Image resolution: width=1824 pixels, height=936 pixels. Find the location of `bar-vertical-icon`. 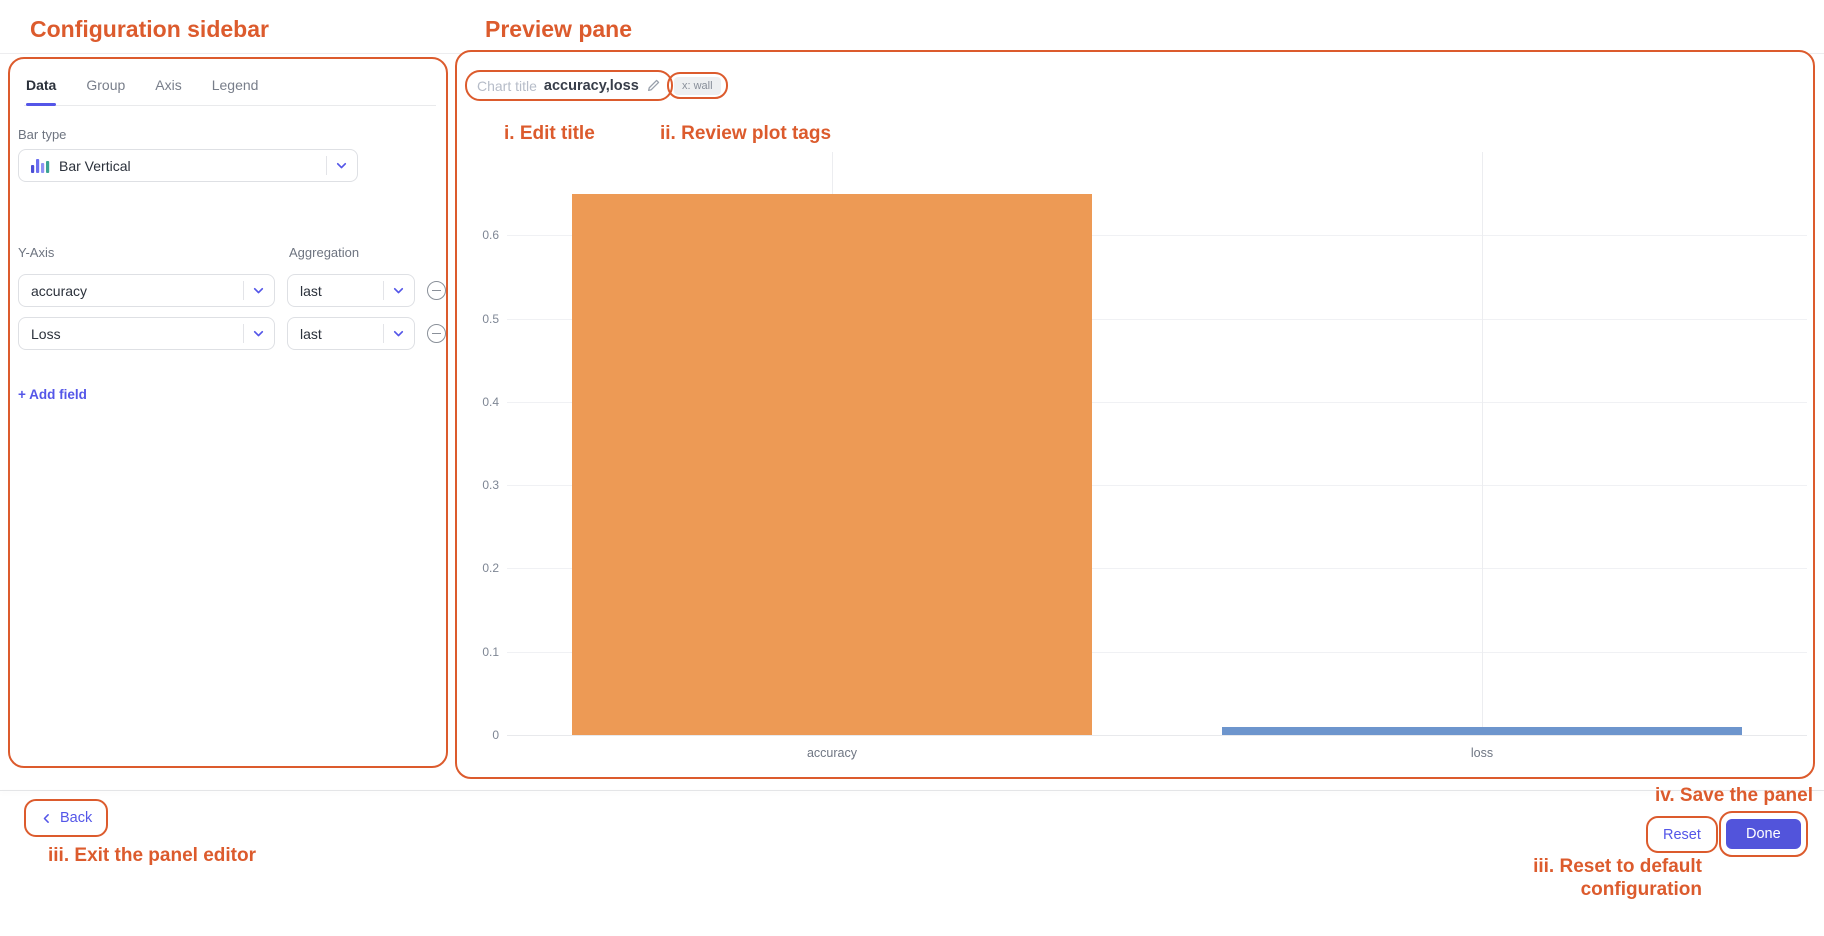

bar-vertical-icon is located at coordinates (40, 166).